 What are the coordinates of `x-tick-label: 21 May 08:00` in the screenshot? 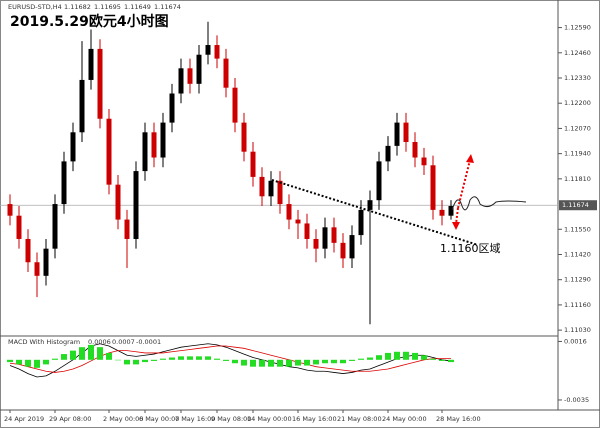 It's located at (359, 419).